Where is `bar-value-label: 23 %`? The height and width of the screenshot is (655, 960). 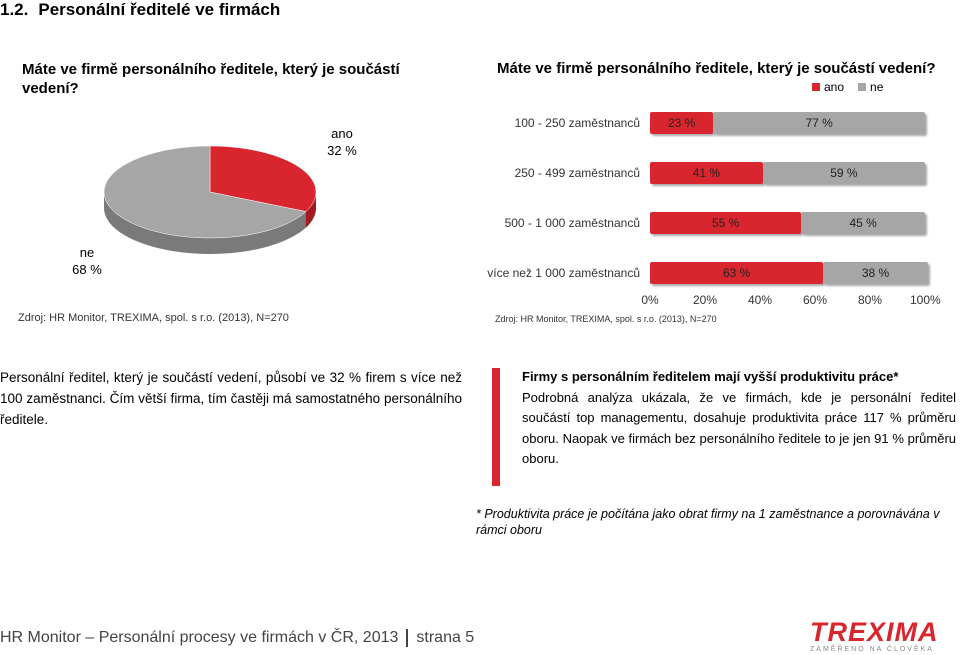
bar-value-label: 23 % is located at coordinates (681, 123).